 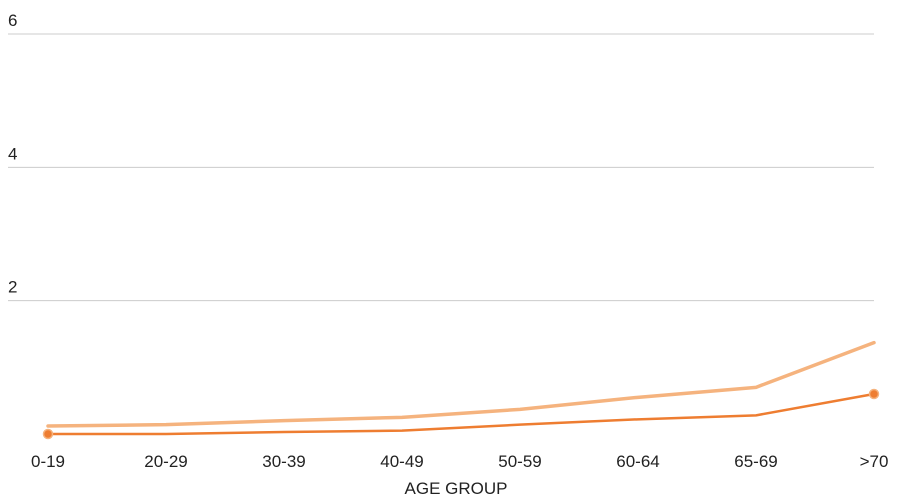 What do you see at coordinates (519, 461) in the screenshot?
I see `x-tick-label: 50-59` at bounding box center [519, 461].